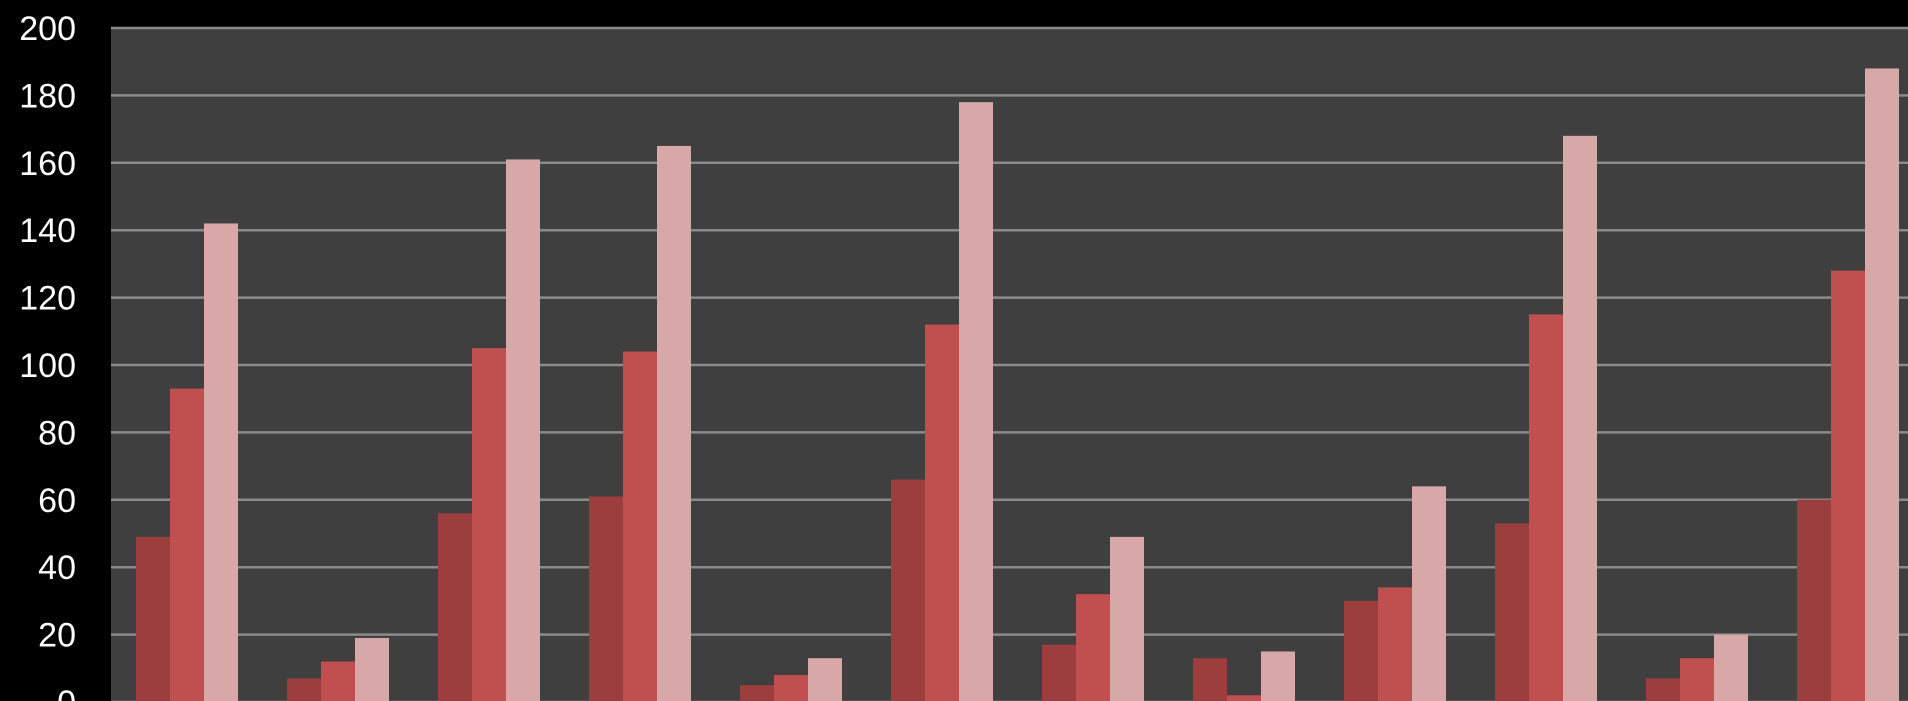  Describe the element at coordinates (57, 636) in the screenshot. I see `y-tick-label: 20` at that location.